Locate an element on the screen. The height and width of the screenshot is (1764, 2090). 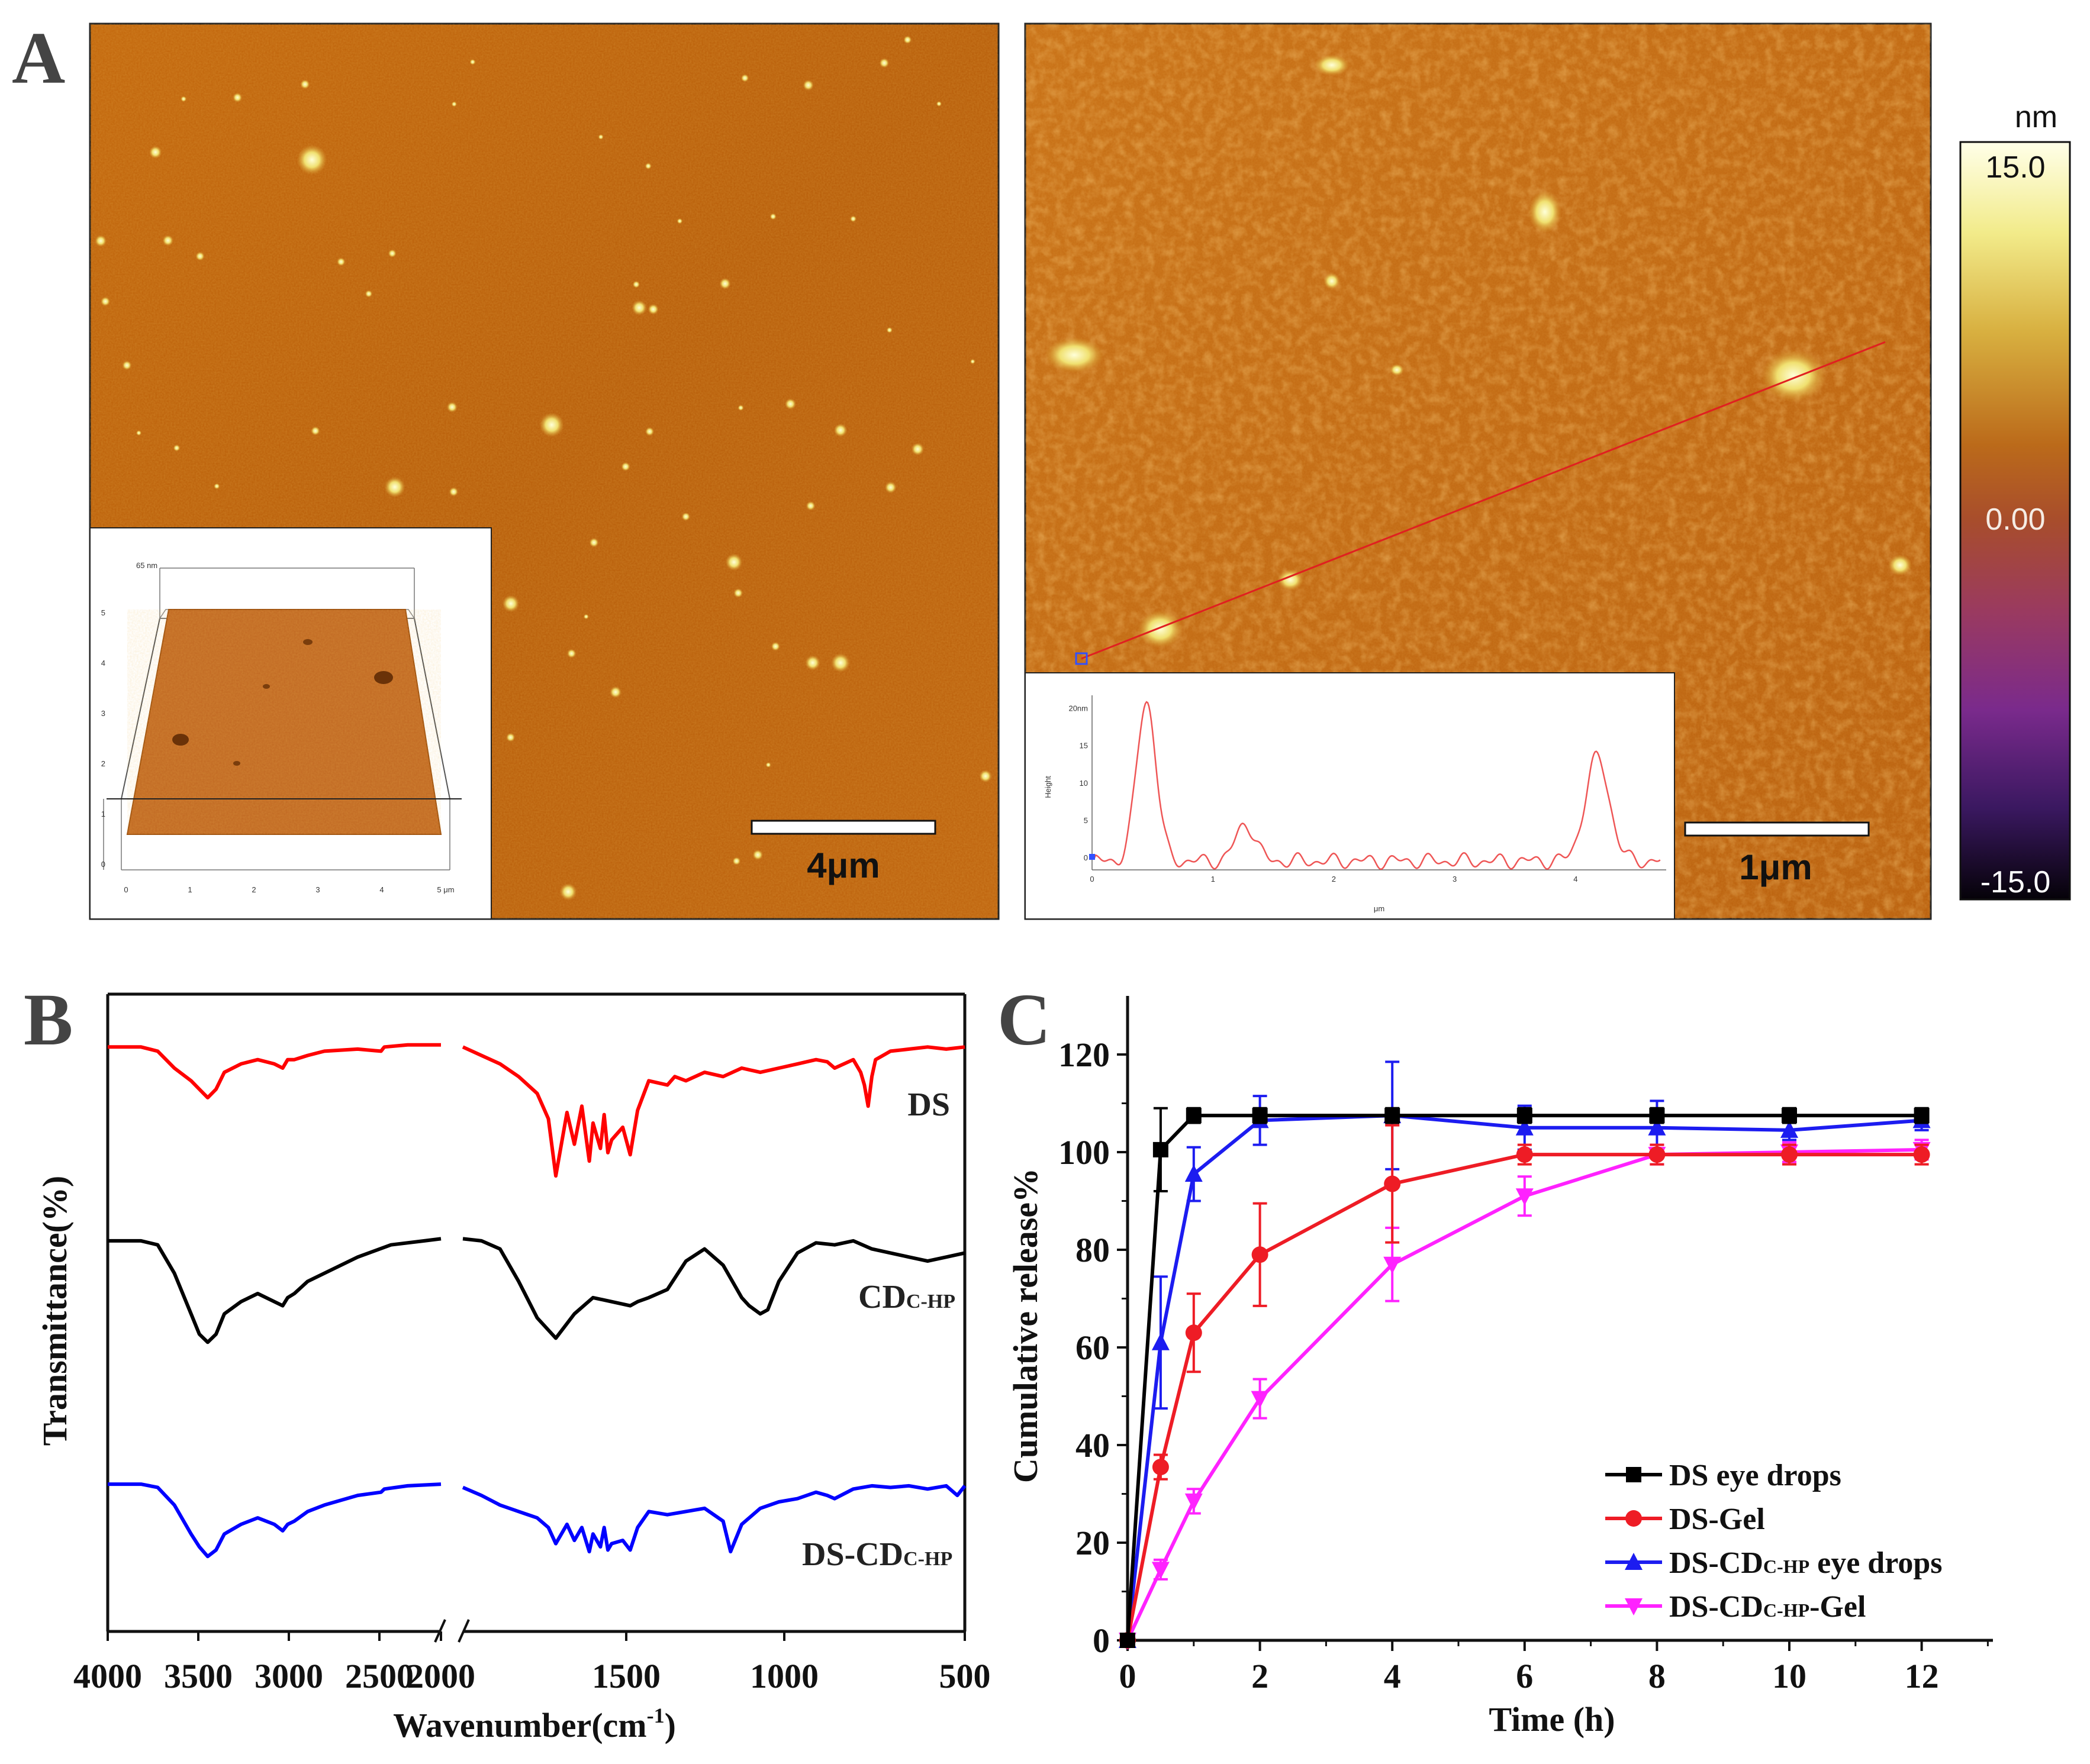
colorbar-unit: nm is located at coordinates (2036, 117).